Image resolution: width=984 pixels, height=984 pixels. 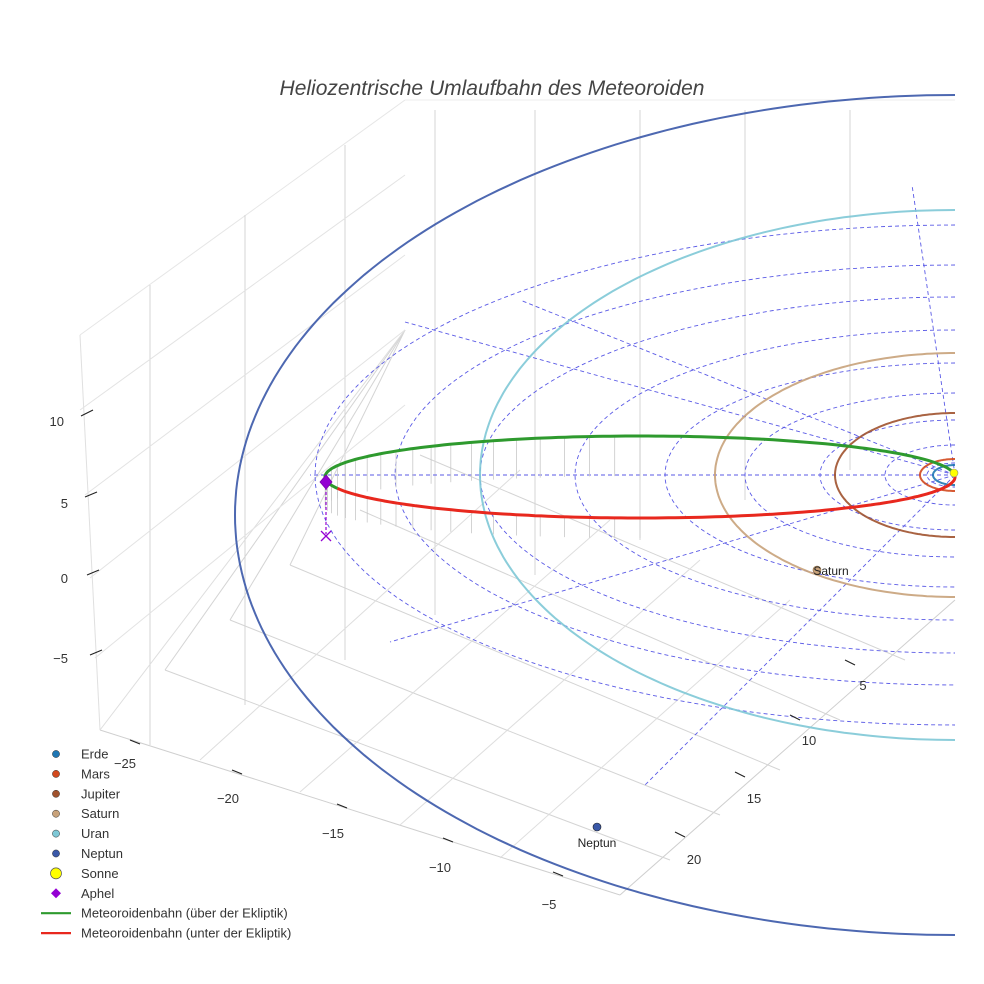 I want to click on legend-label: Aphel, so click(x=97, y=893).